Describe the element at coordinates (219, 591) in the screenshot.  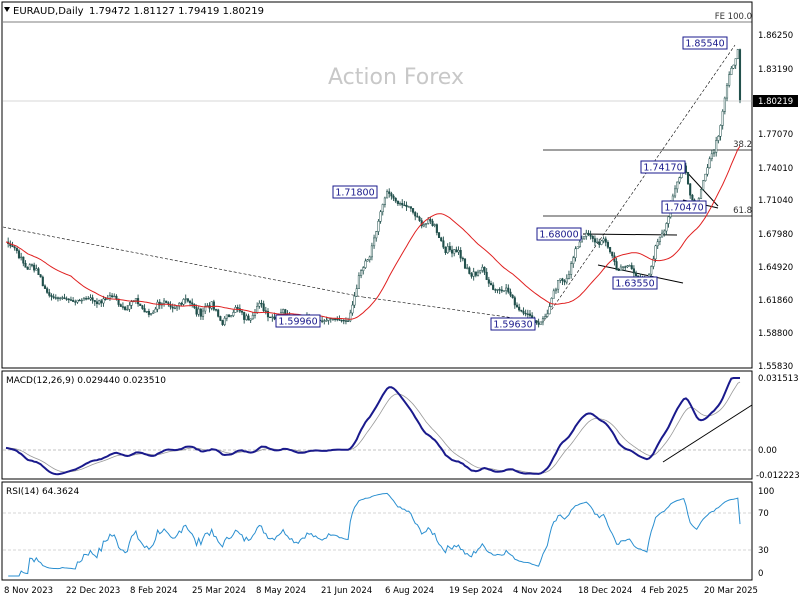
I see `x-tick: 25 Mar 2024` at that location.